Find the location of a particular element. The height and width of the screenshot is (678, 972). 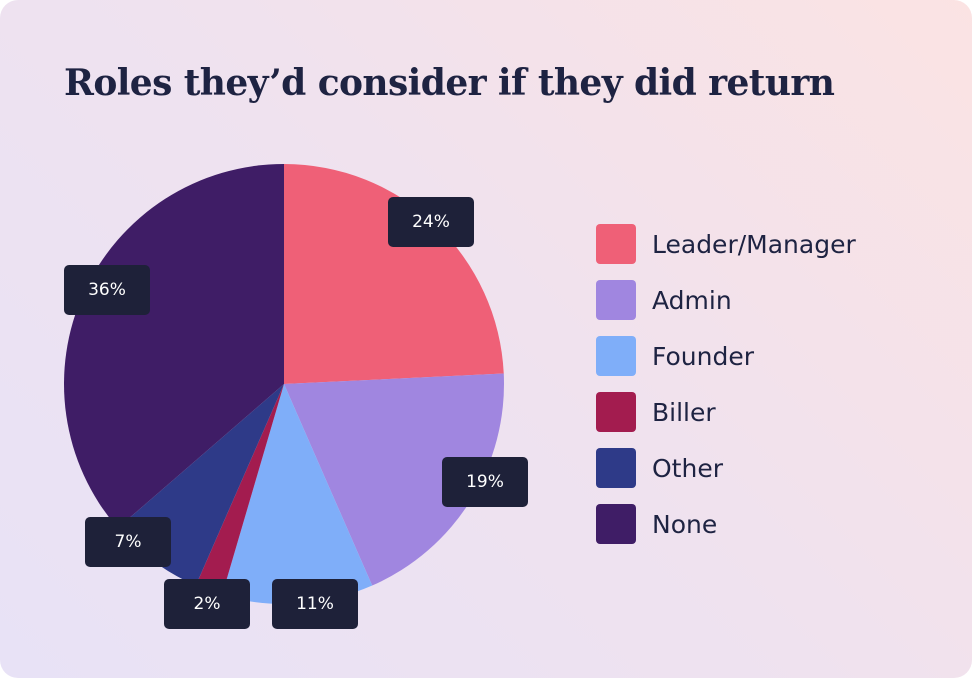

pie-slice-founder is located at coordinates (297, 494).